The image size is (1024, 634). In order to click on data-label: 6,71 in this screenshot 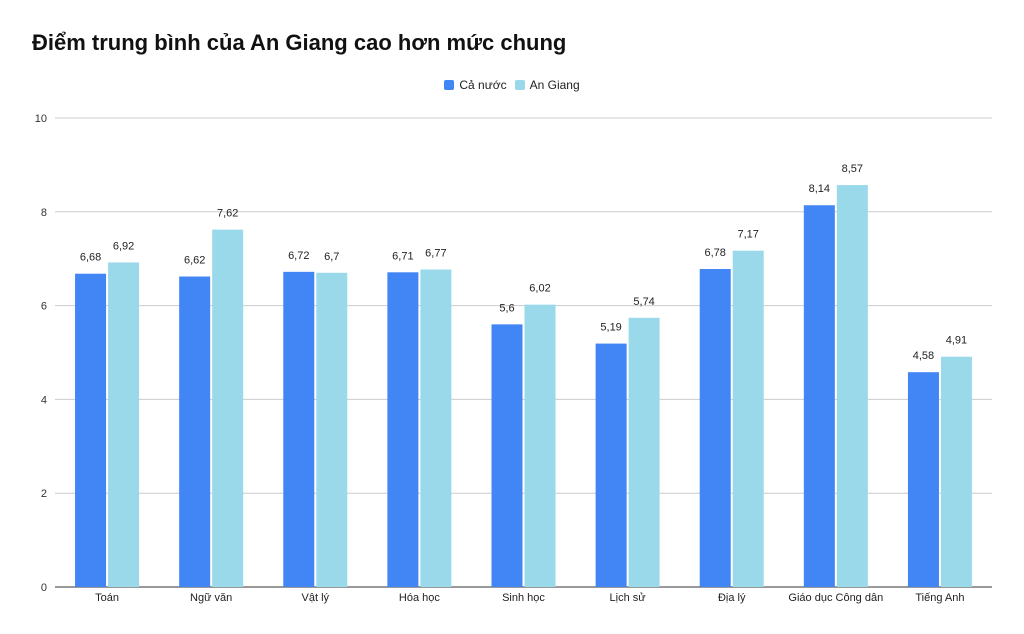, I will do `click(402, 256)`.